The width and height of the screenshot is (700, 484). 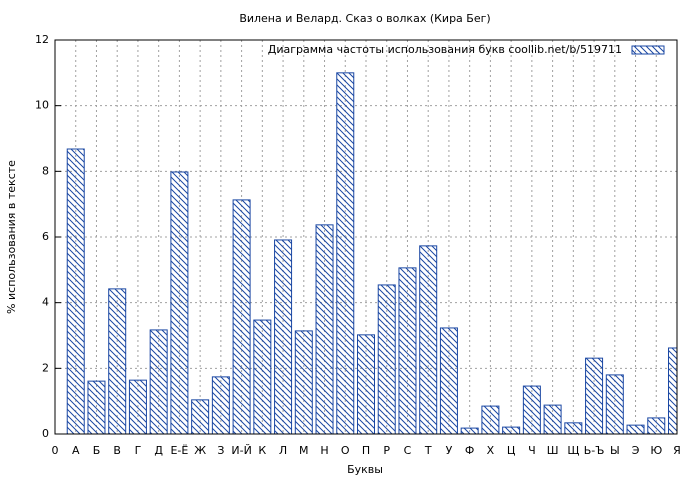 I want to click on x-tick-label: Ш, so click(x=553, y=450).